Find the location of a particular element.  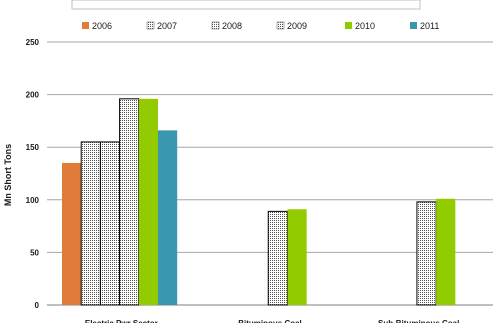

legend-label-2008: 2008 is located at coordinates (232, 26).